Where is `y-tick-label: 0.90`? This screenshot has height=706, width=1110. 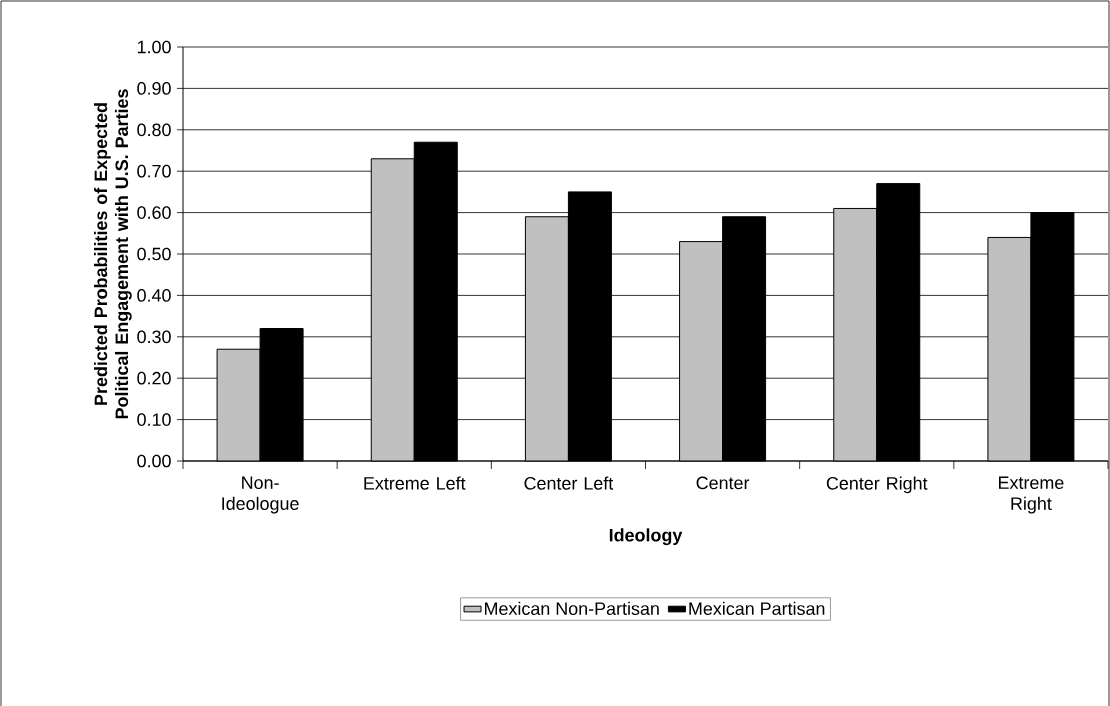
y-tick-label: 0.90 is located at coordinates (154, 88).